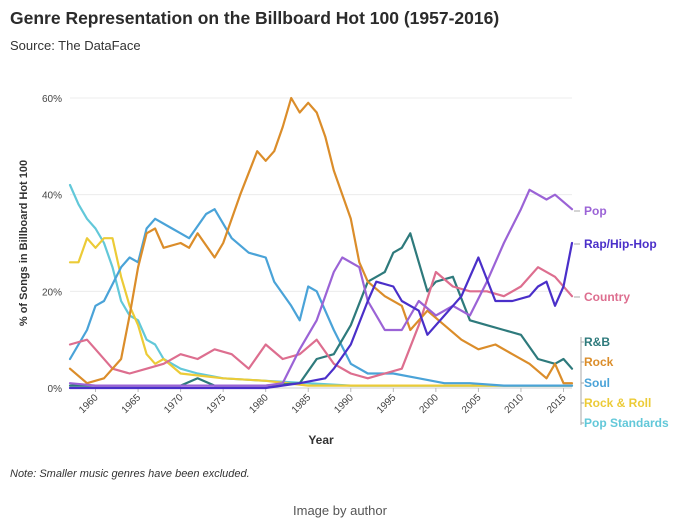 The image size is (680, 522). I want to click on chart-subtitle: Source: The DataFace, so click(75, 45).